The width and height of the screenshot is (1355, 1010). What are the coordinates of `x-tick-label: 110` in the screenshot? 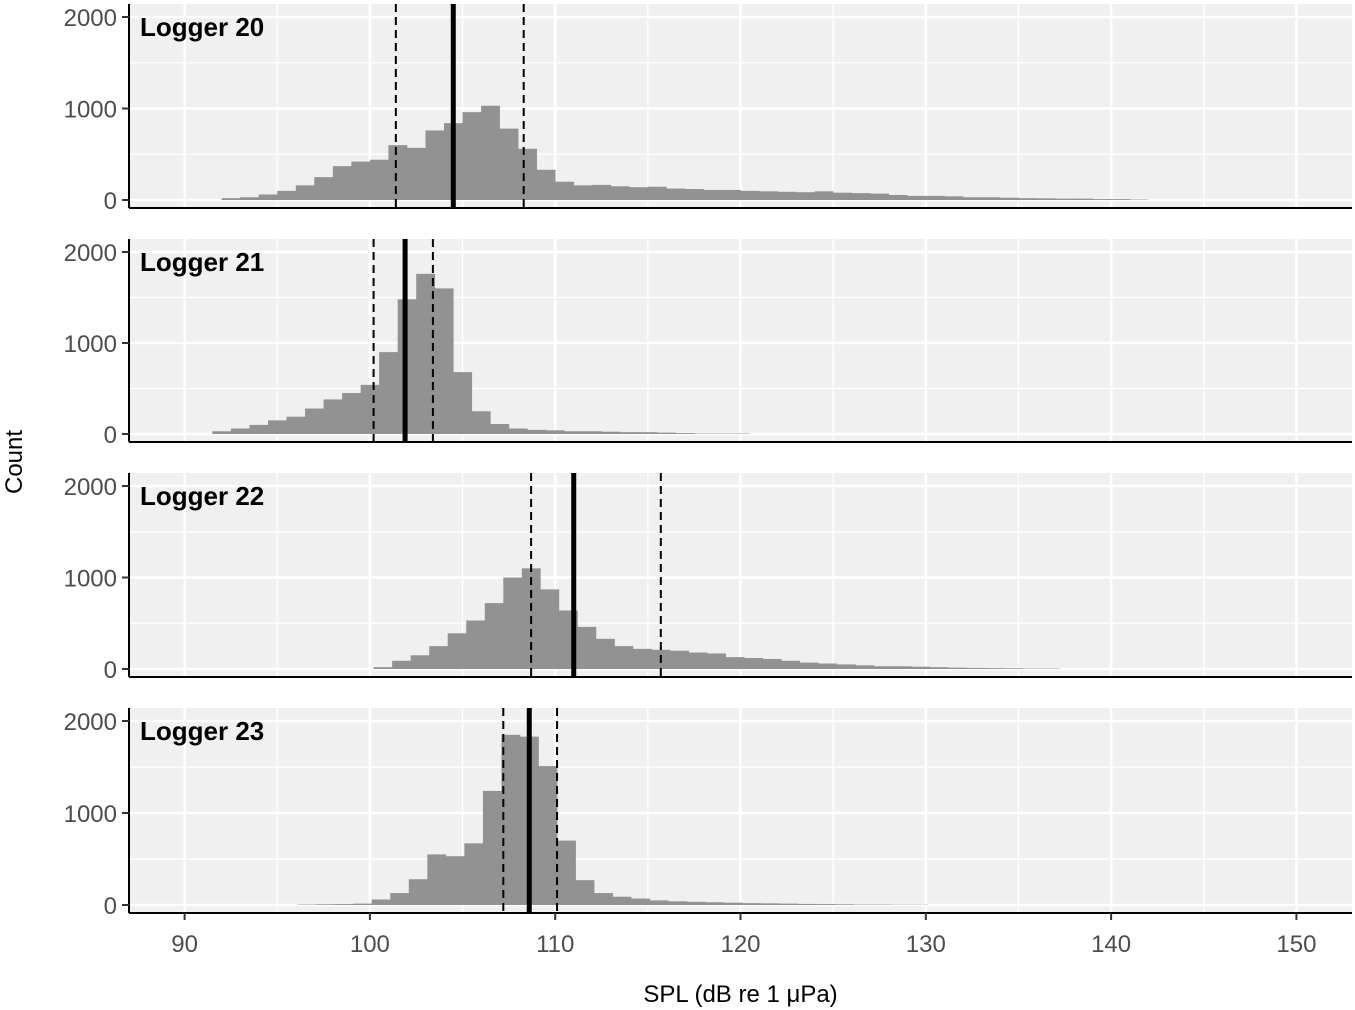 It's located at (555, 944).